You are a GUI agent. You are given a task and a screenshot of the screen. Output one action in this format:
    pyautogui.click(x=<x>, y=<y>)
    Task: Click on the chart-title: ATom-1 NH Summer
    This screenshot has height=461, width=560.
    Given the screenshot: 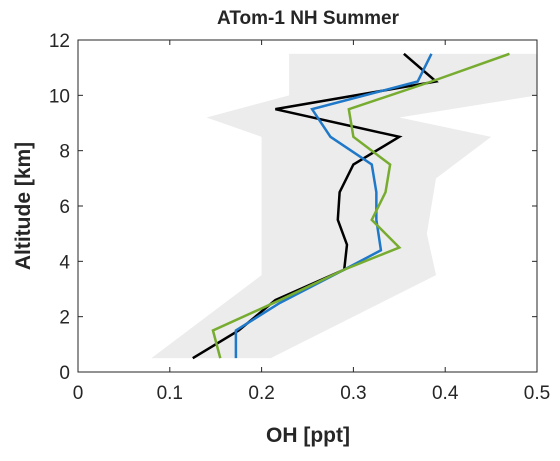 What is the action you would take?
    pyautogui.click(x=308, y=18)
    